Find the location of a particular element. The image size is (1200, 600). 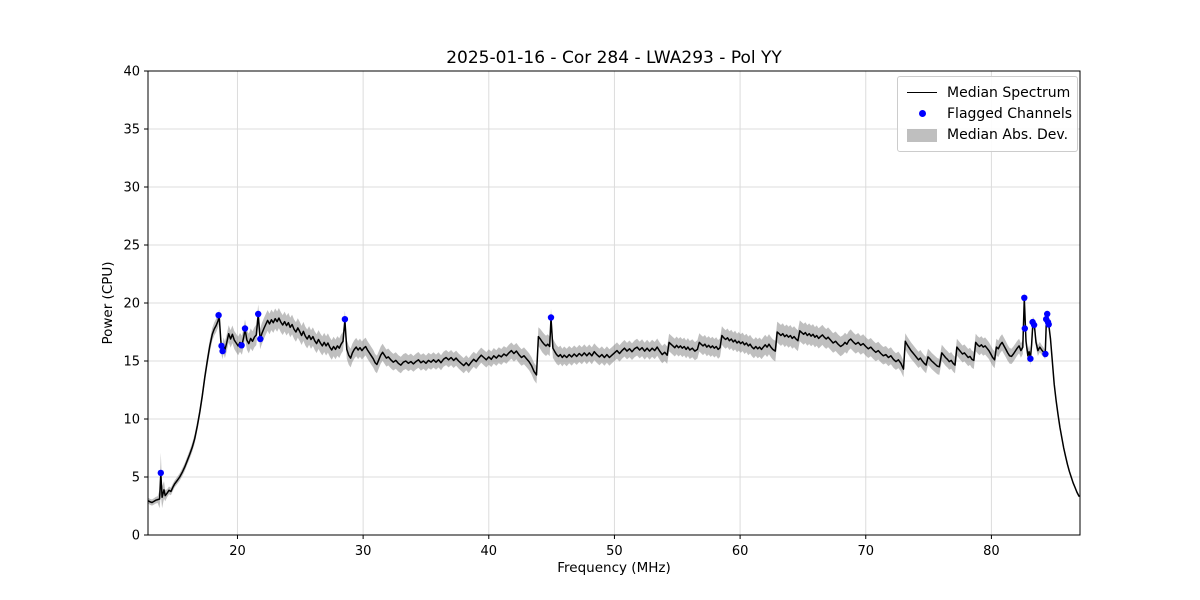

x-tick-label: 70 is located at coordinates (865, 551).